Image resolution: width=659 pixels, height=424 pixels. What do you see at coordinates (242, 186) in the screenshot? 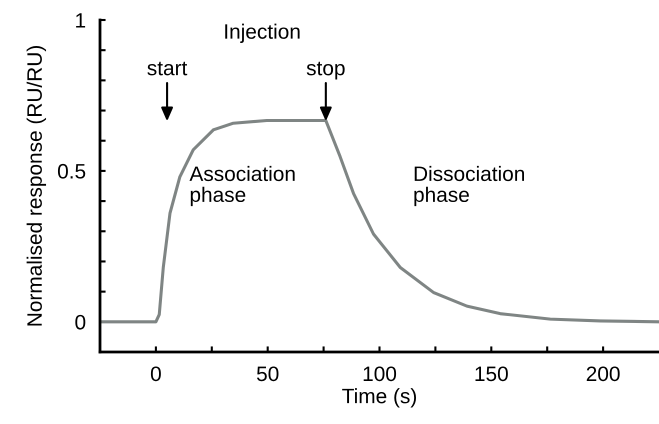
I see `annotation: Association phase` at bounding box center [242, 186].